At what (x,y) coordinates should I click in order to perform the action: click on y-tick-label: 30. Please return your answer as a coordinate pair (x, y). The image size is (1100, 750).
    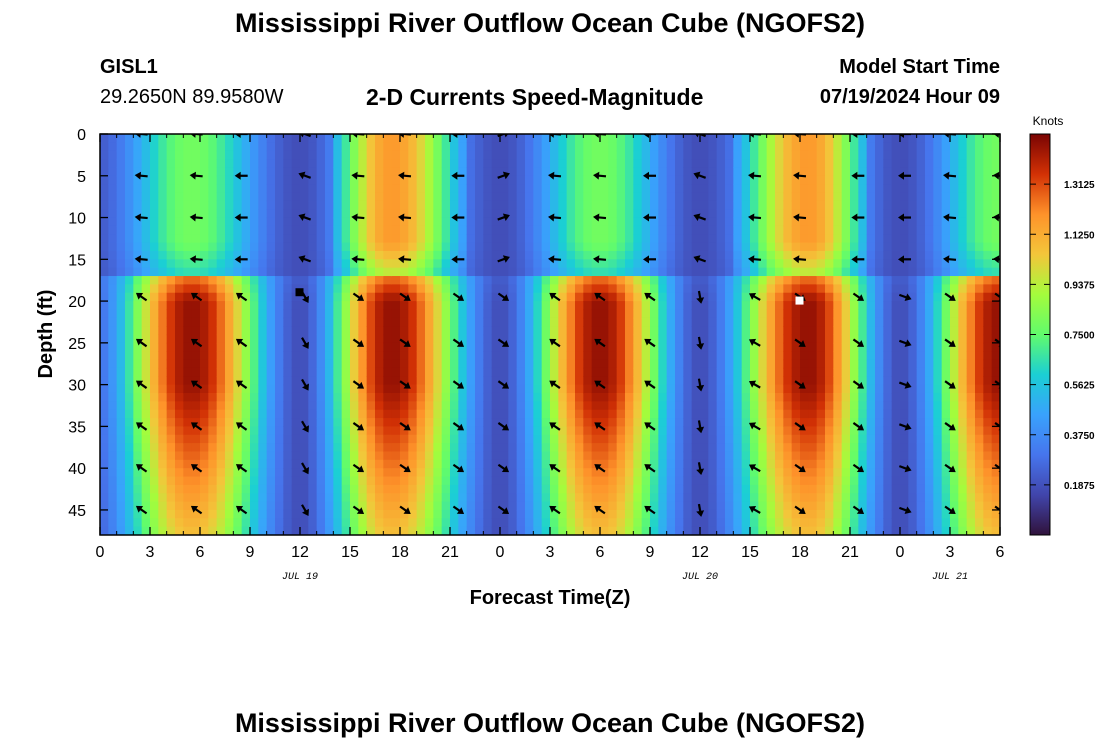
    Looking at the image, I should click on (77, 386).